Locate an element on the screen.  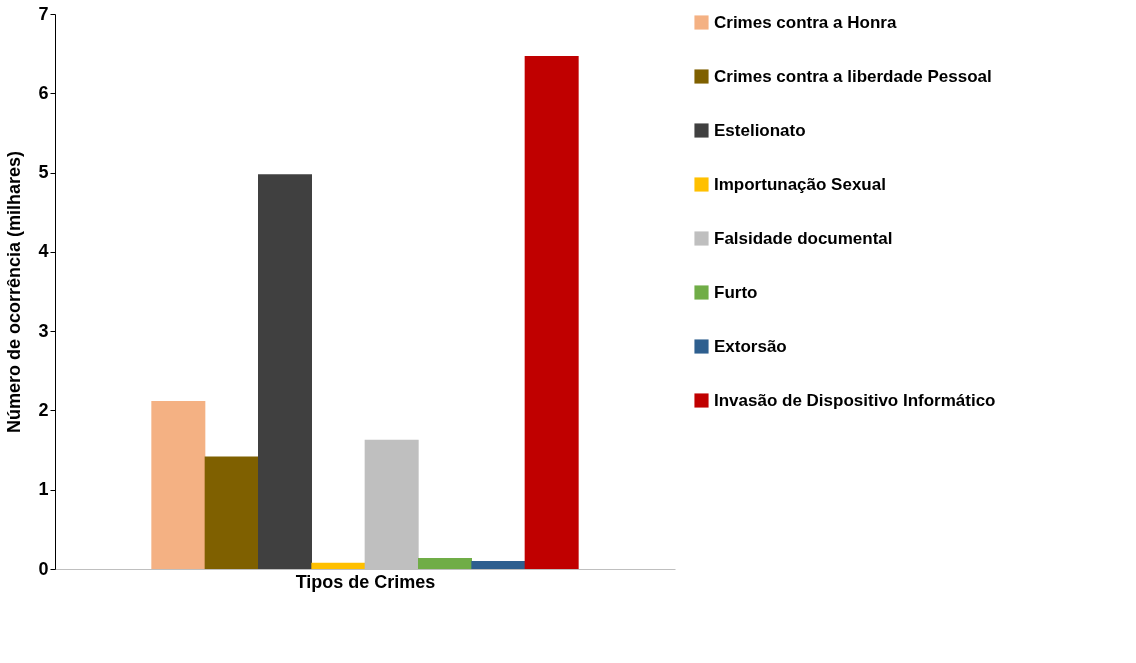
y-tick-label: 0 is located at coordinates (43, 568).